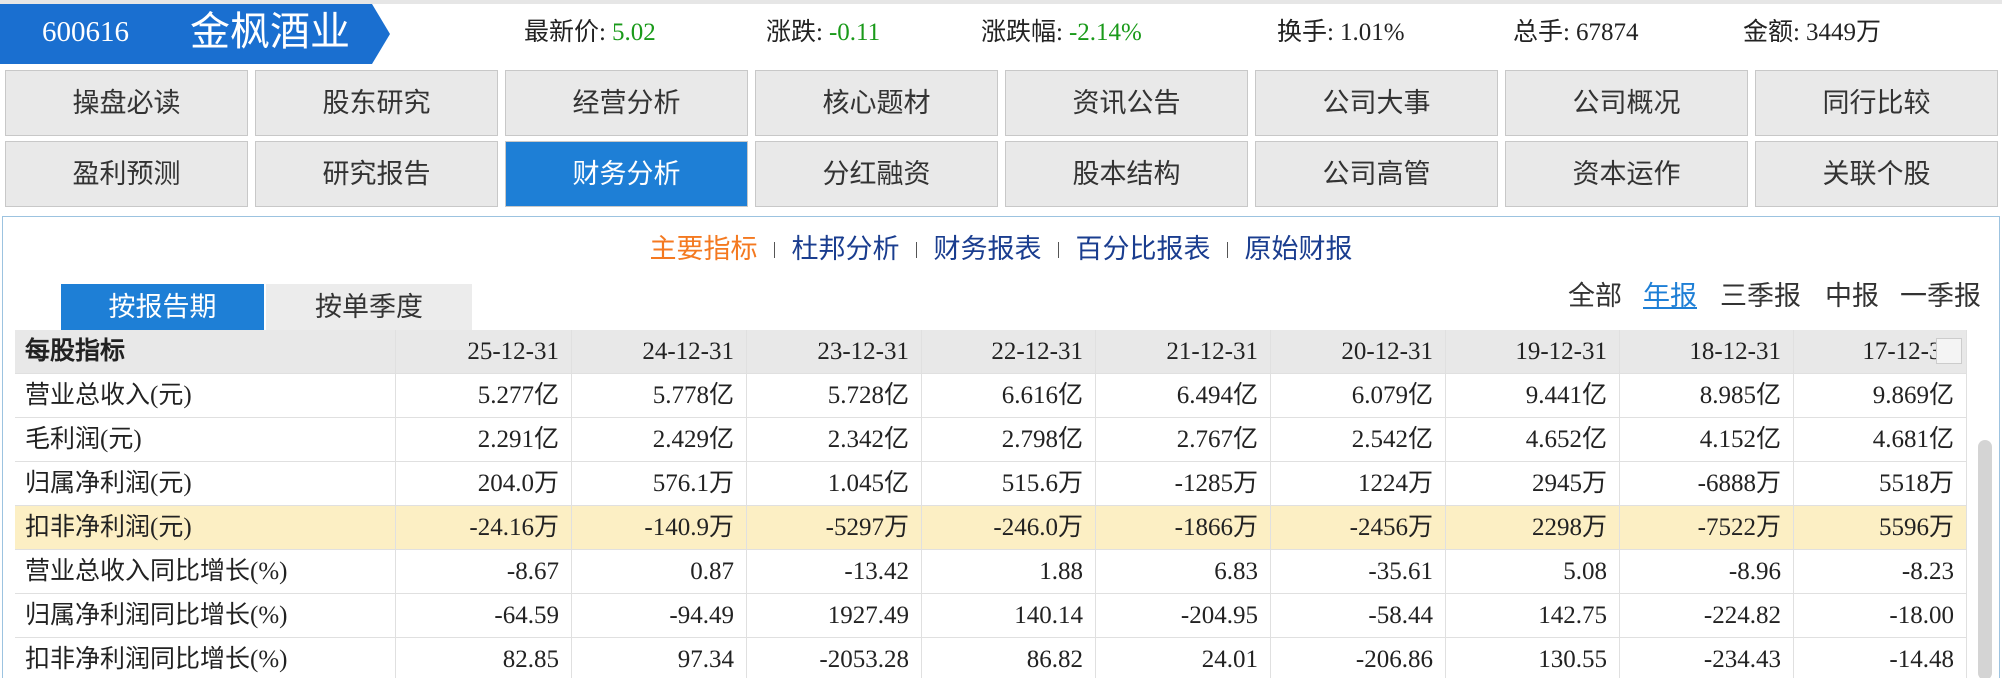  What do you see at coordinates (633, 32) in the screenshot?
I see `quote-value: 5.02` at bounding box center [633, 32].